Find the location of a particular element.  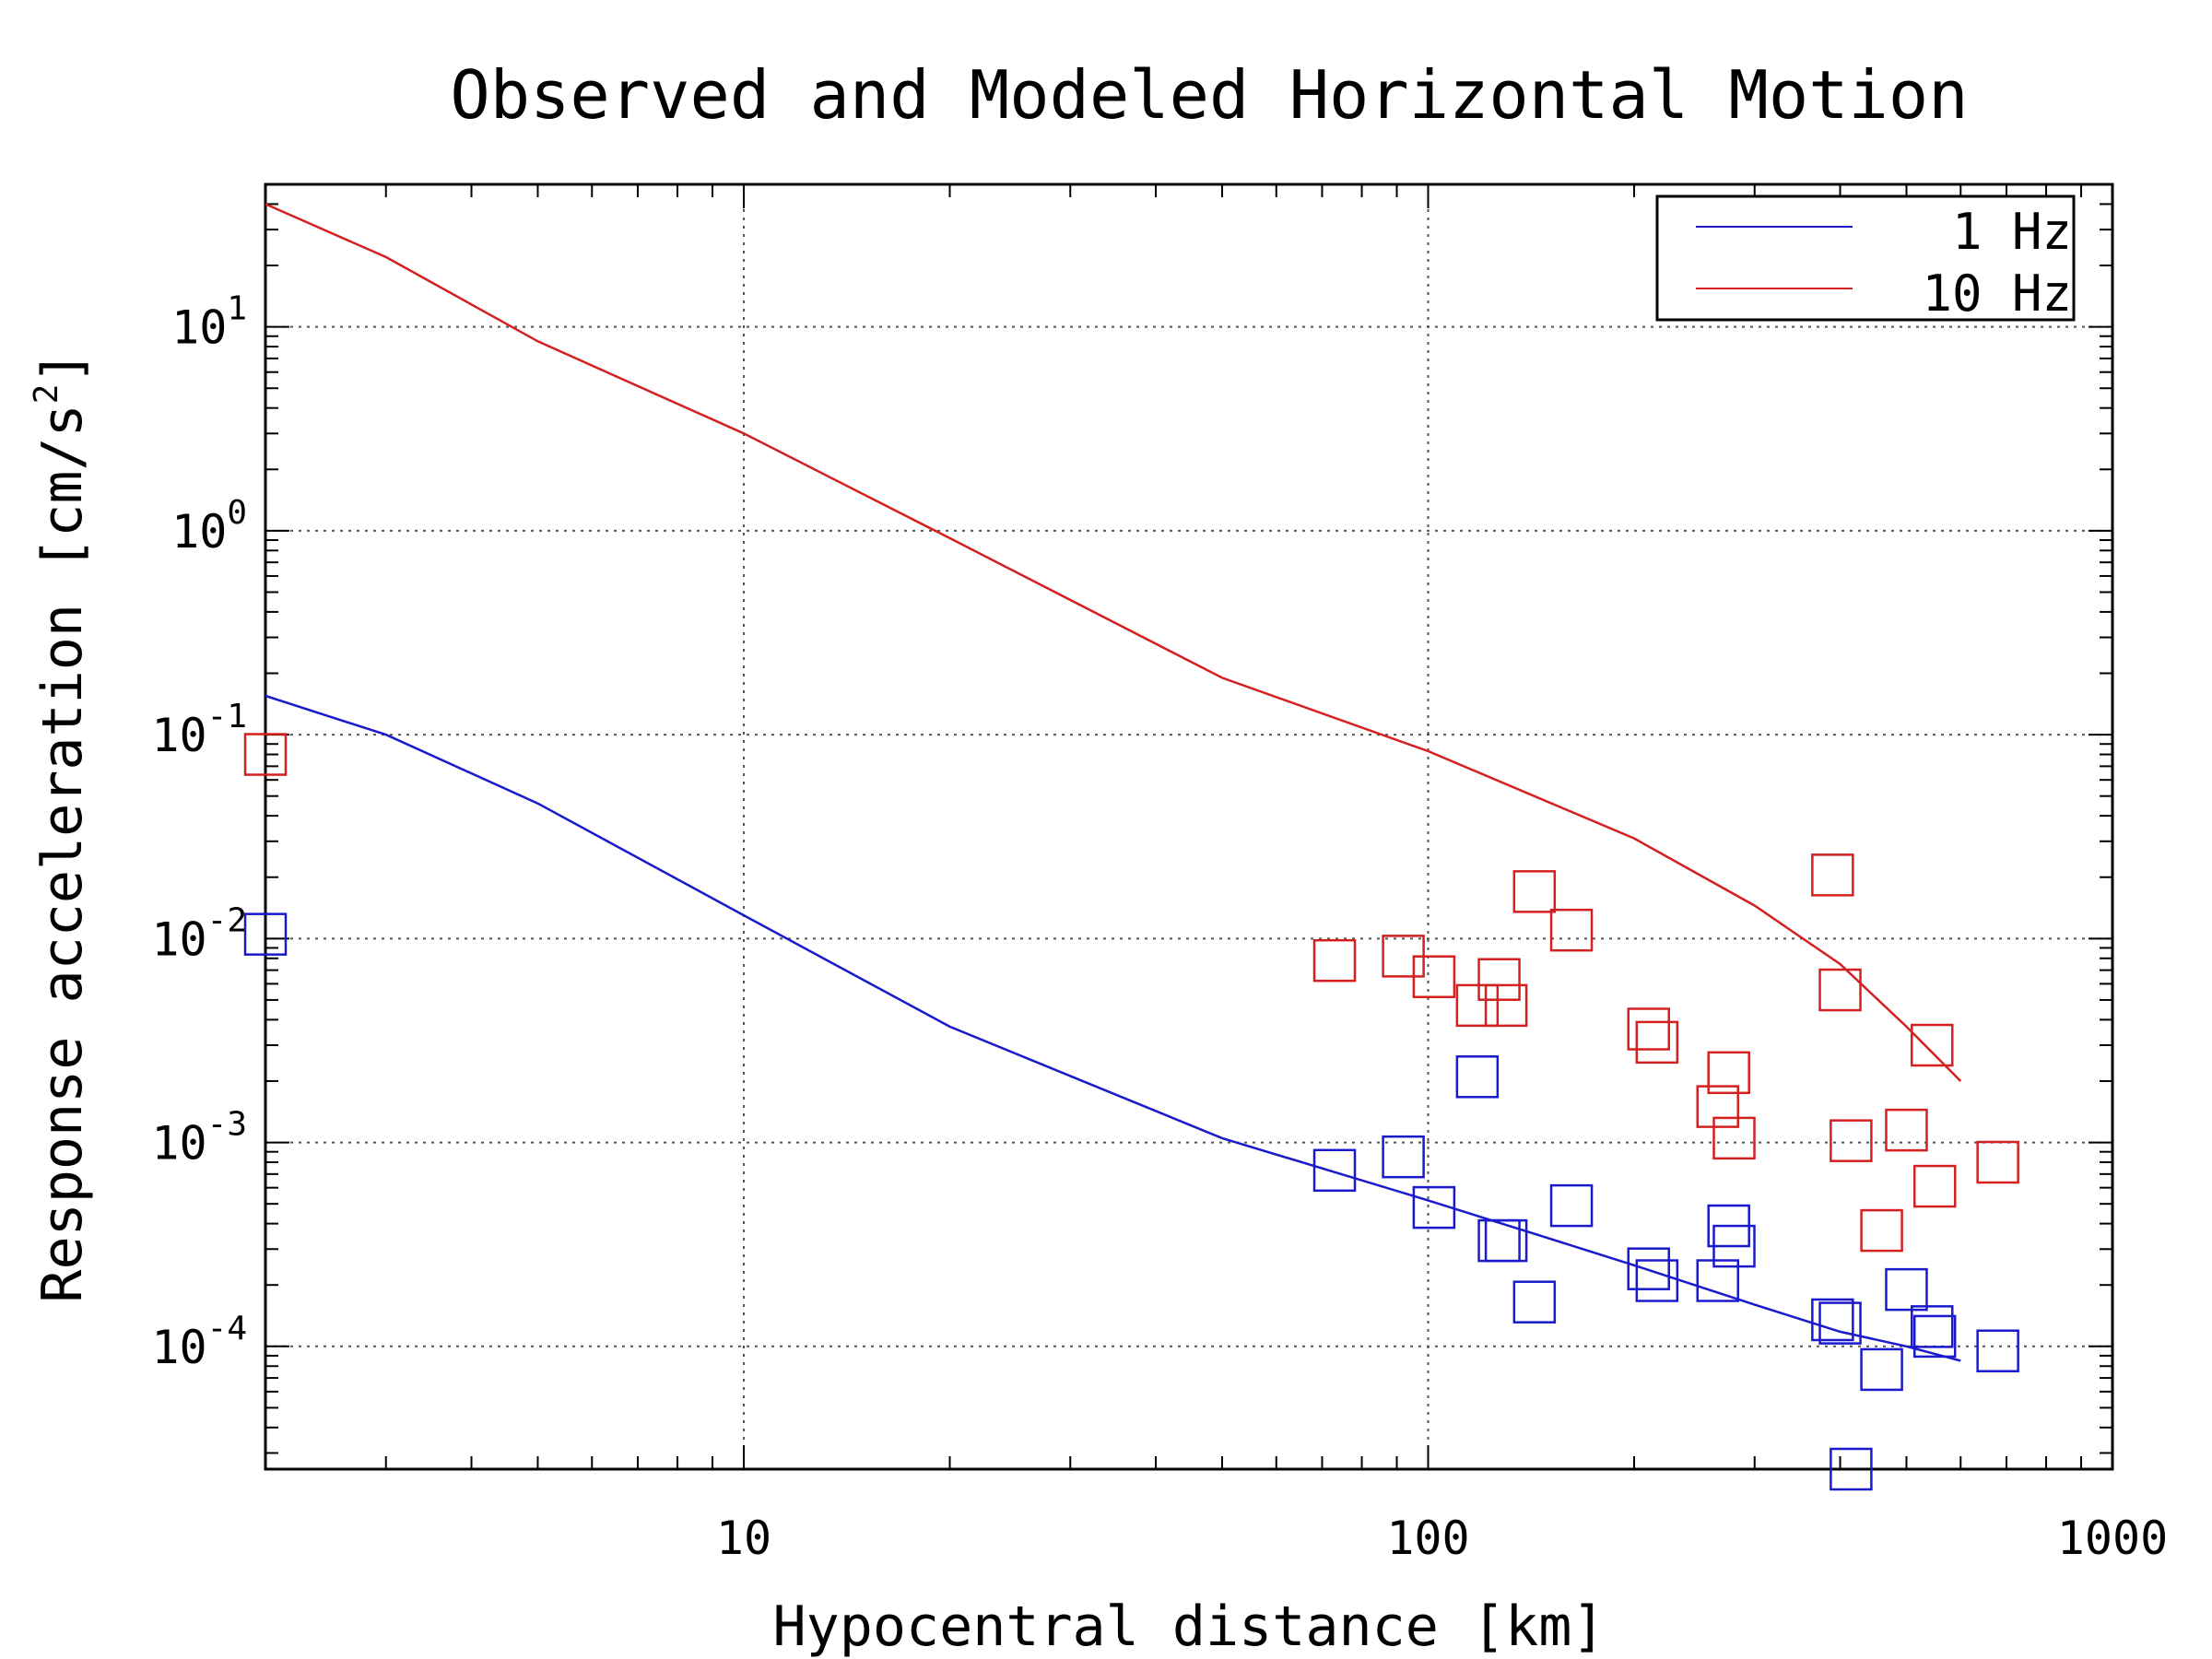

y-tick-label: 10⁻¹ is located at coordinates (199, 730).